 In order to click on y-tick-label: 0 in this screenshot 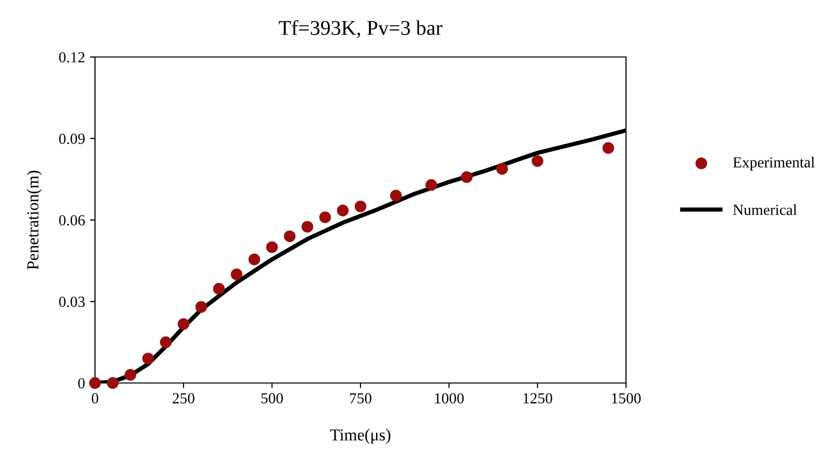, I will do `click(81, 383)`.